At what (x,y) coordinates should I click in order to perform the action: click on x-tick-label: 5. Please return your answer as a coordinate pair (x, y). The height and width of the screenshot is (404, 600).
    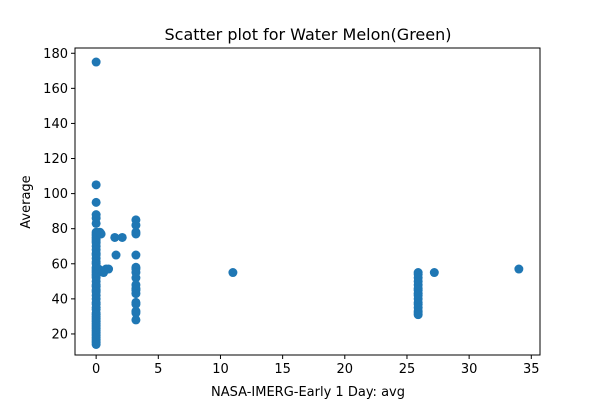
    Looking at the image, I should click on (158, 369).